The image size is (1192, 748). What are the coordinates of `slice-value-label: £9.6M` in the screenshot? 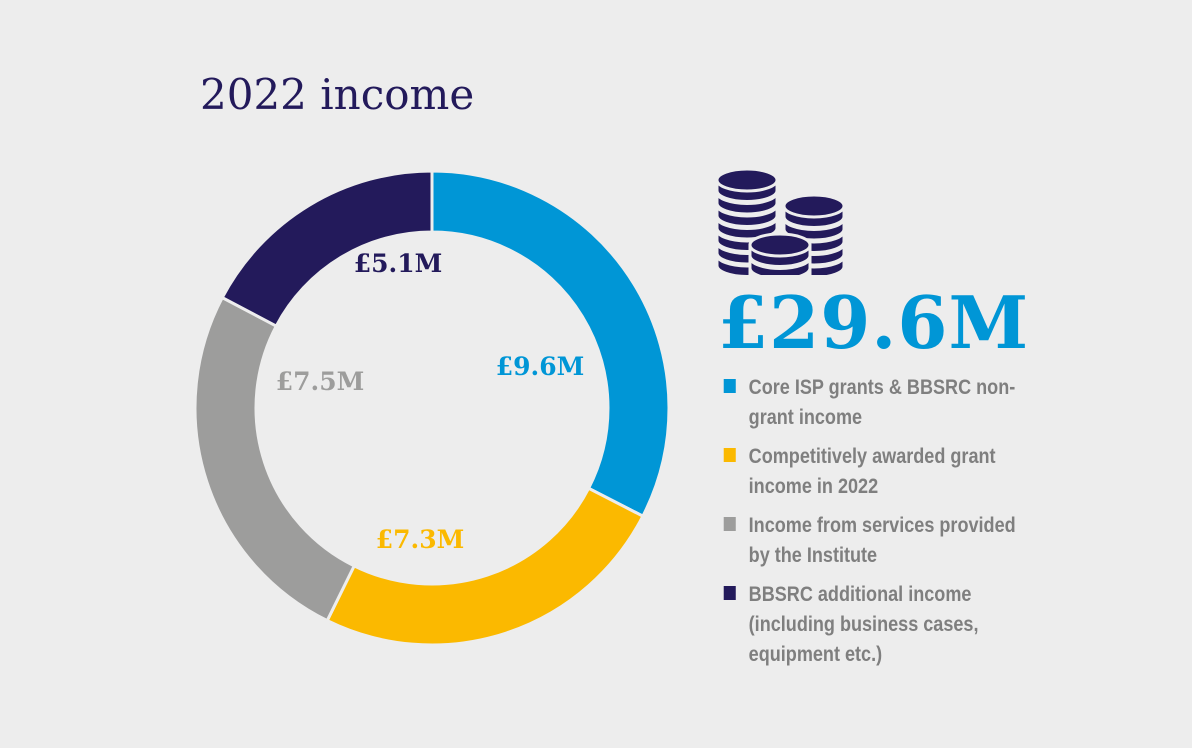 It's located at (540, 366).